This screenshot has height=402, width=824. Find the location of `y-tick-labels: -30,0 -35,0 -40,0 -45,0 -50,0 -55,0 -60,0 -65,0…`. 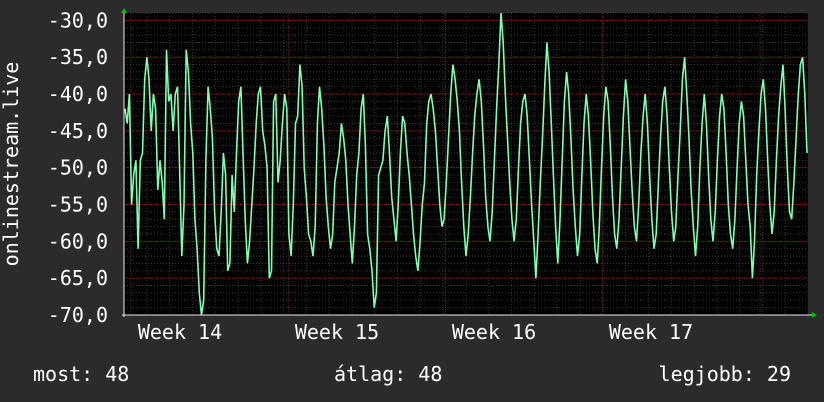

y-tick-labels: -30,0 -35,0 -40,0 -45,0 -50,0 -55,0 -60,0 -65,0… is located at coordinates (78, 167).